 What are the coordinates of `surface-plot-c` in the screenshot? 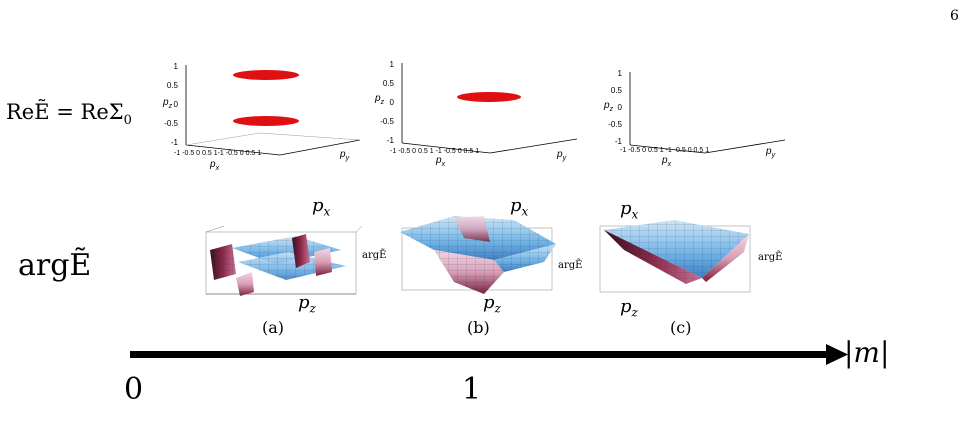 It's located at (675, 256).